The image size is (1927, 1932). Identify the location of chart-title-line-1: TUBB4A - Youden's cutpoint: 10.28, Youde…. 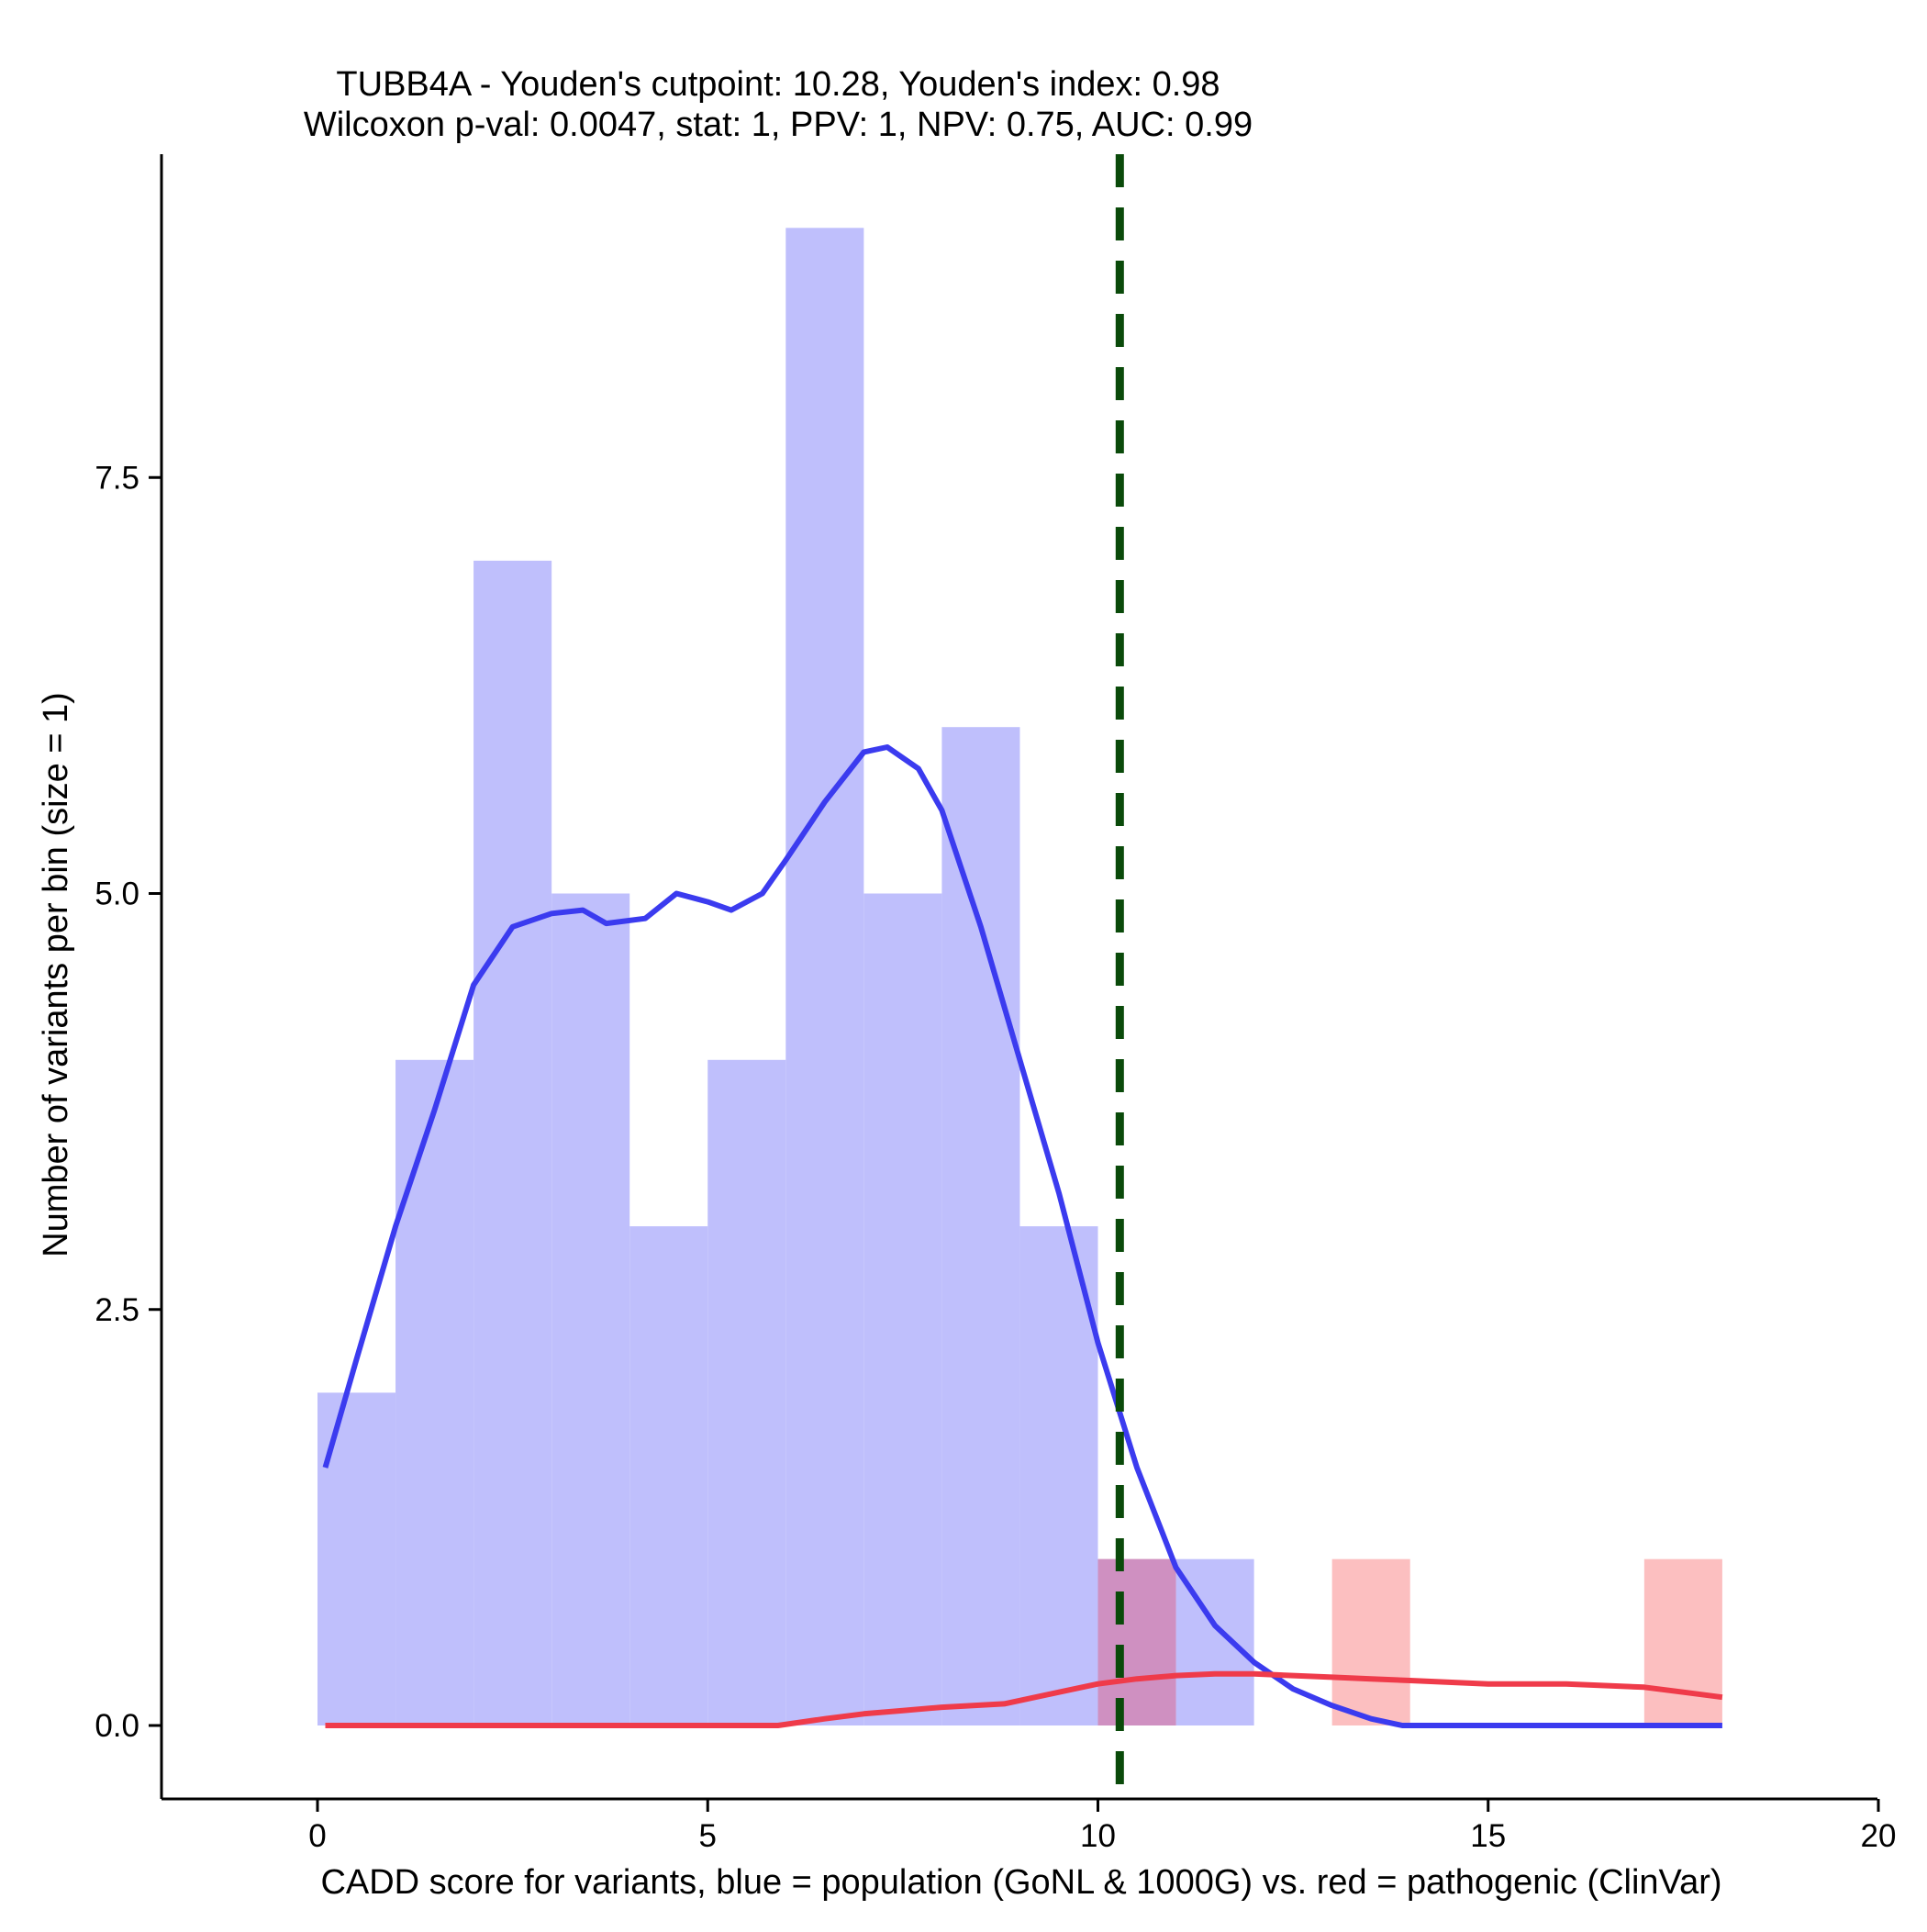
(778, 84).